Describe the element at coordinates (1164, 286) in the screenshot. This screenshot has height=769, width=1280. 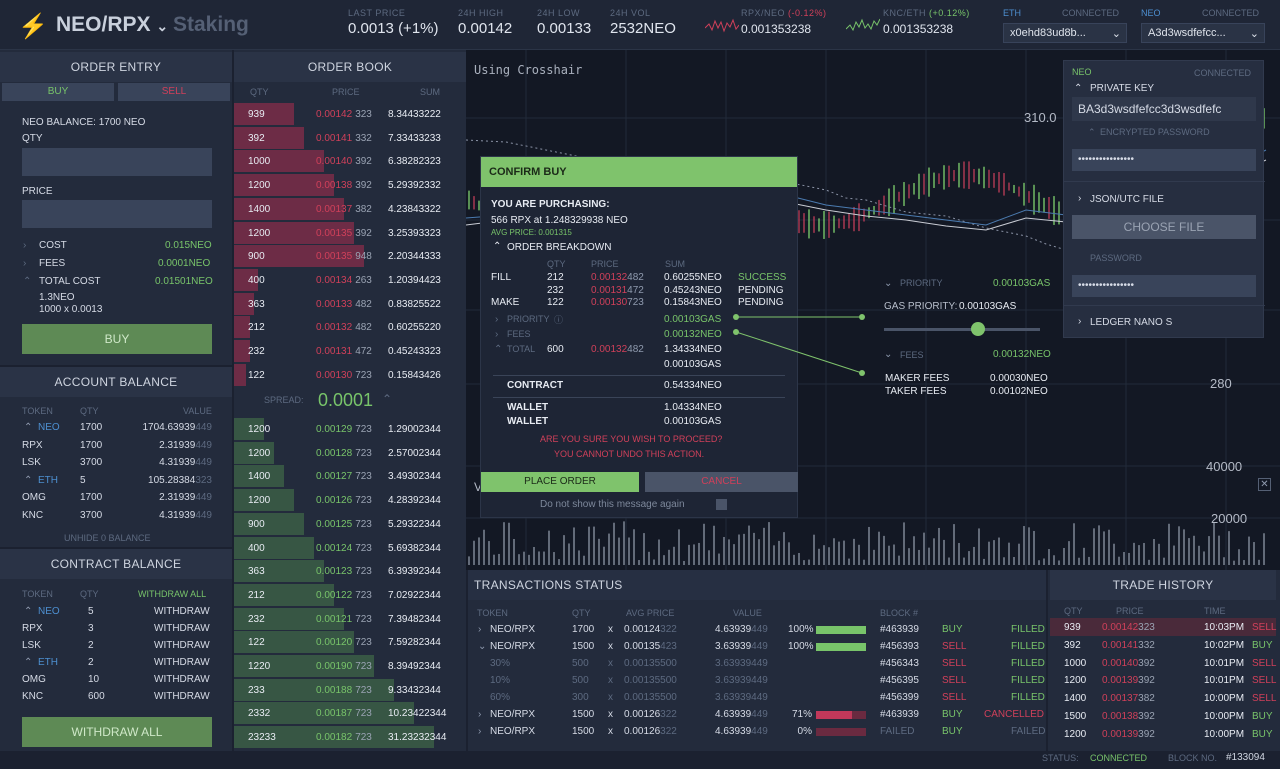
I see `password-input: ••••••••••••••••` at that location.